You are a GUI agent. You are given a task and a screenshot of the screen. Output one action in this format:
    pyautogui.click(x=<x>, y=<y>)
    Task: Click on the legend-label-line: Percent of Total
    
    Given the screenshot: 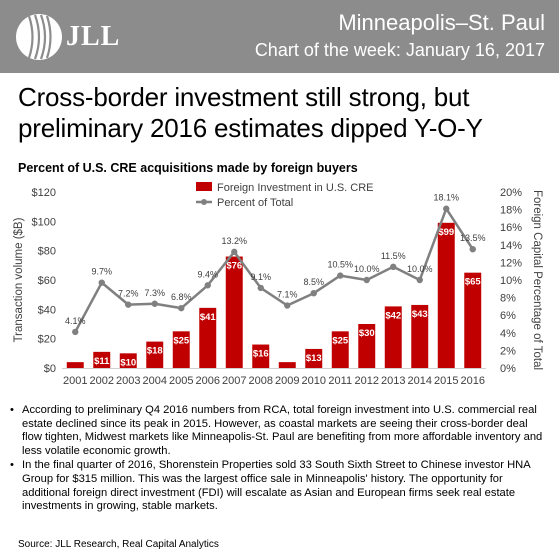 What is the action you would take?
    pyautogui.click(x=255, y=203)
    